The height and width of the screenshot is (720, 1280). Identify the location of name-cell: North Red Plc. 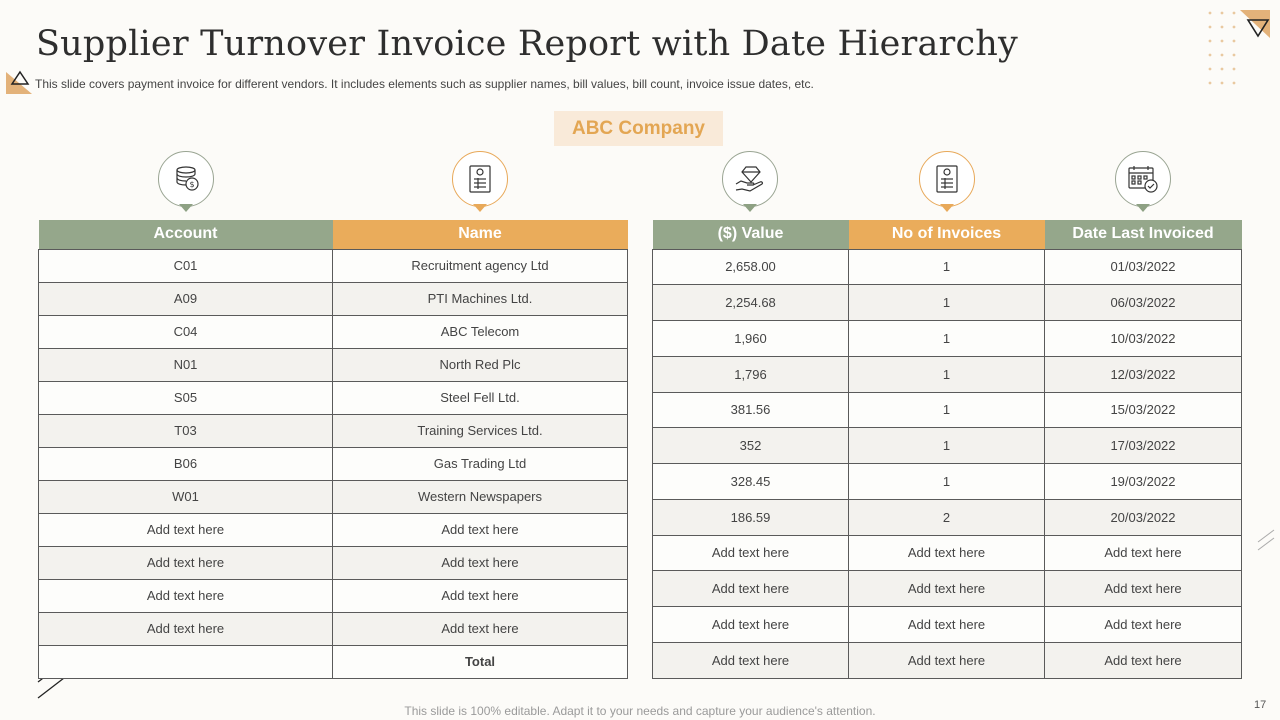
(480, 364).